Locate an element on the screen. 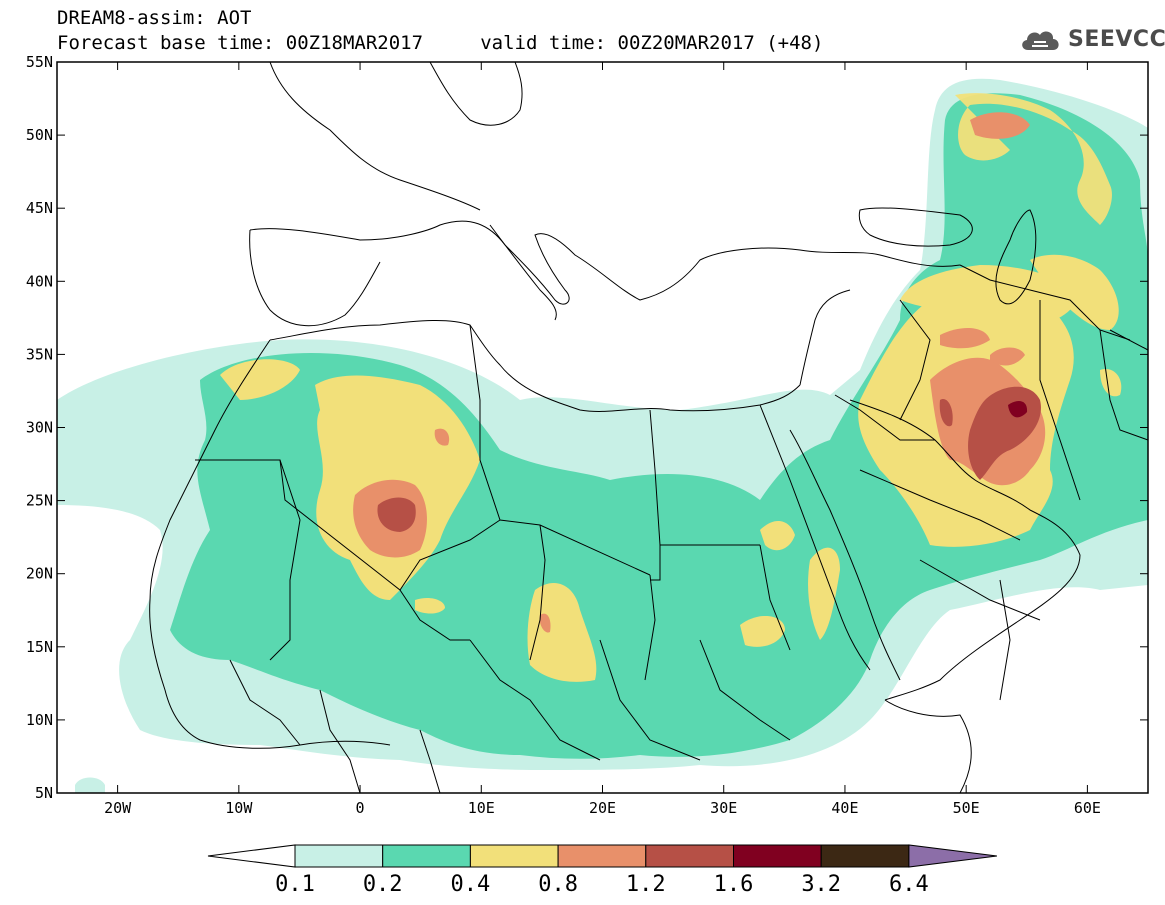 The width and height of the screenshot is (1165, 905). lat-tick-label: 55N is located at coordinates (39, 62).